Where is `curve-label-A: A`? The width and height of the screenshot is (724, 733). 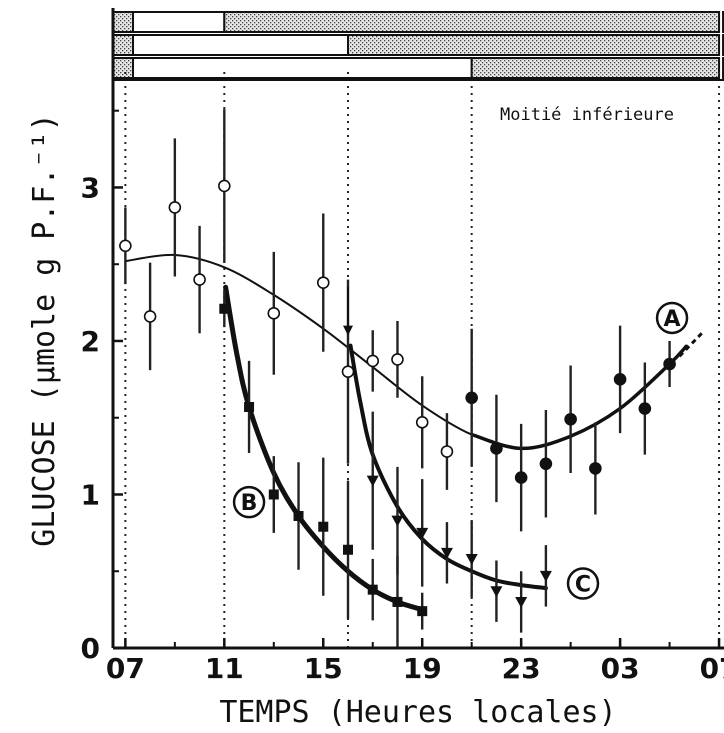
curve-label-A: A is located at coordinates (672, 319).